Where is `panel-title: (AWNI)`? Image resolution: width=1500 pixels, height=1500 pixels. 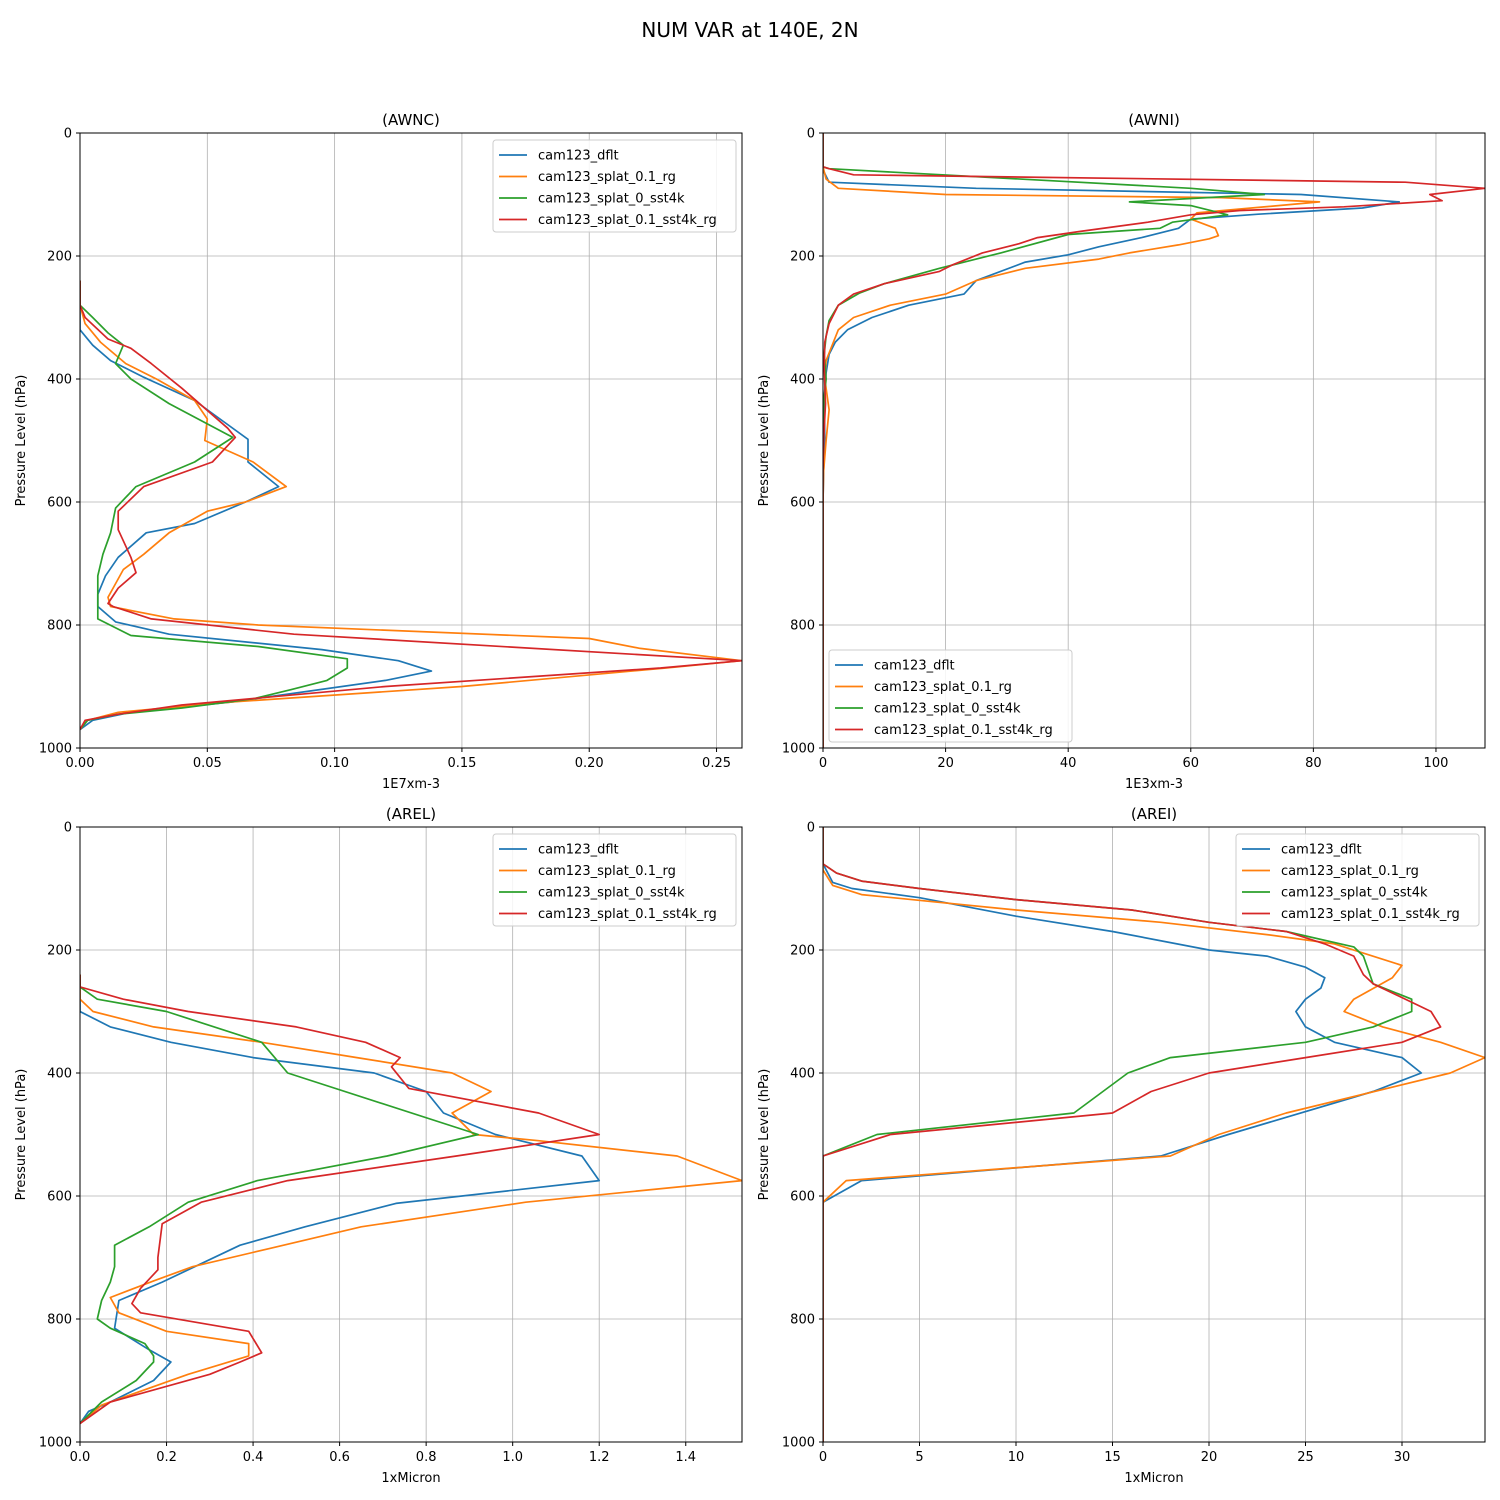 panel-title: (AWNI) is located at coordinates (1154, 120).